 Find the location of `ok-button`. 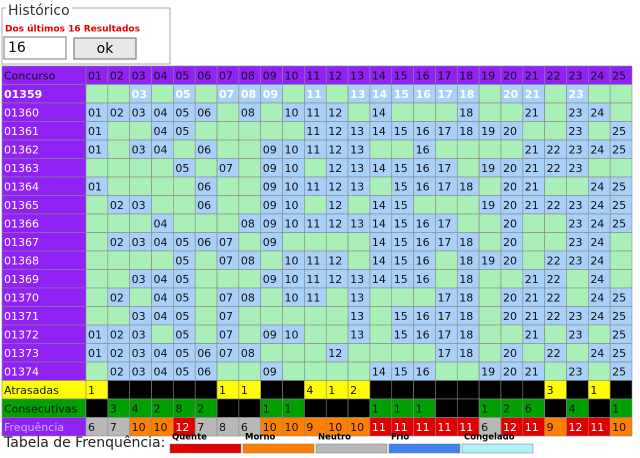

ok-button is located at coordinates (105, 48).